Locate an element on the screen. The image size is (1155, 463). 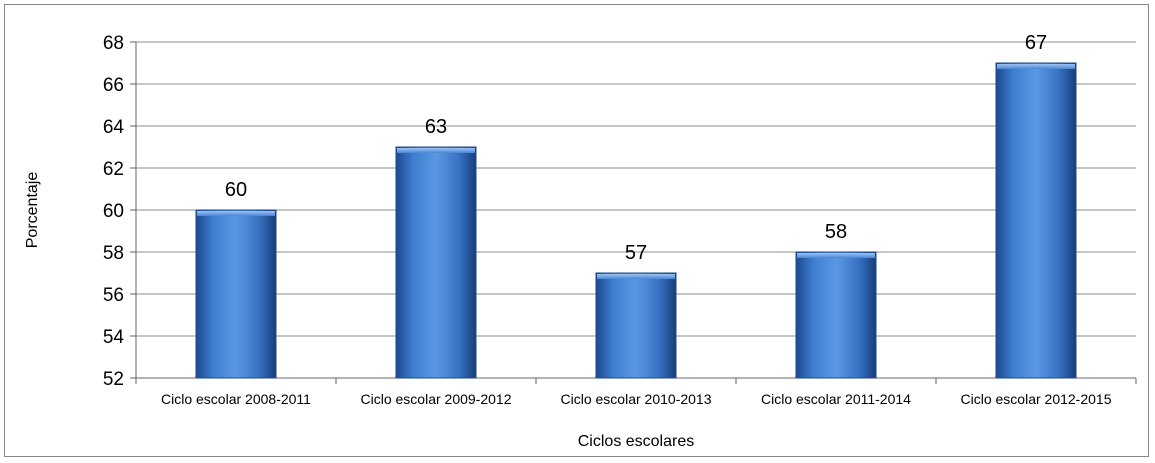
data-label: 63 is located at coordinates (436, 127).